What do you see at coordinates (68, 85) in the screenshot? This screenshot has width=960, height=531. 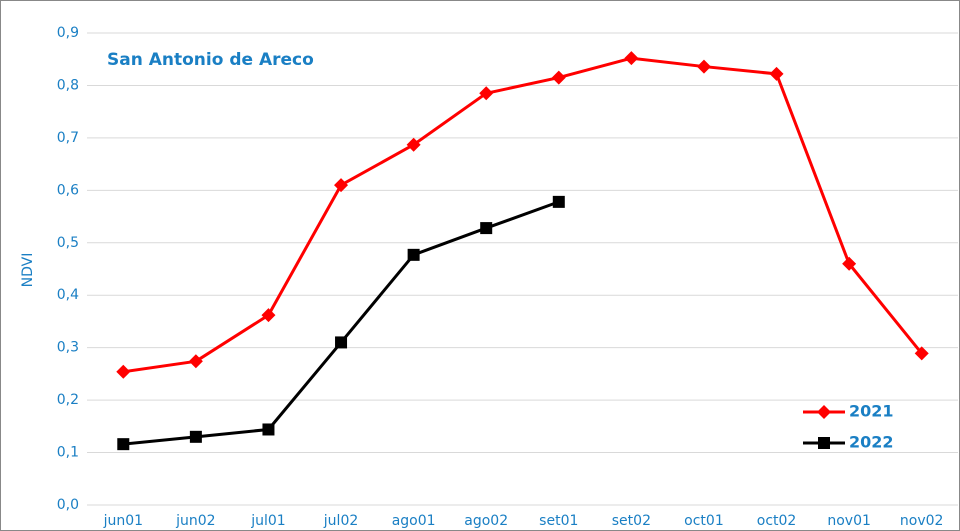 I see `y-tick-label: 0,8` at bounding box center [68, 85].